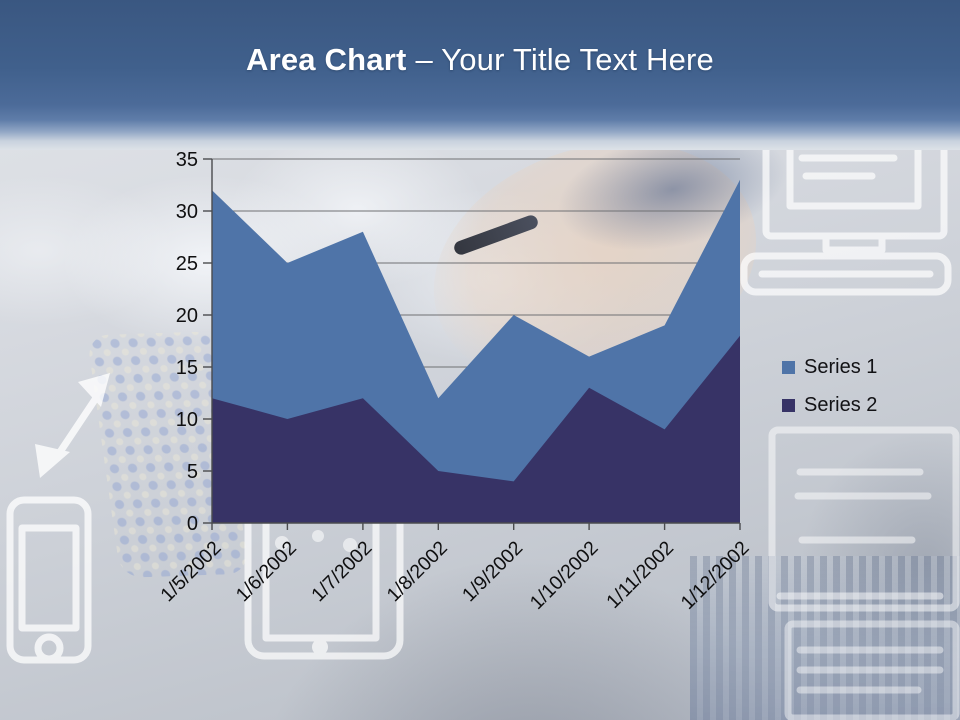 The width and height of the screenshot is (960, 720). Describe the element at coordinates (564, 59) in the screenshot. I see `title-regular-text: – Your Title Text Here` at that location.